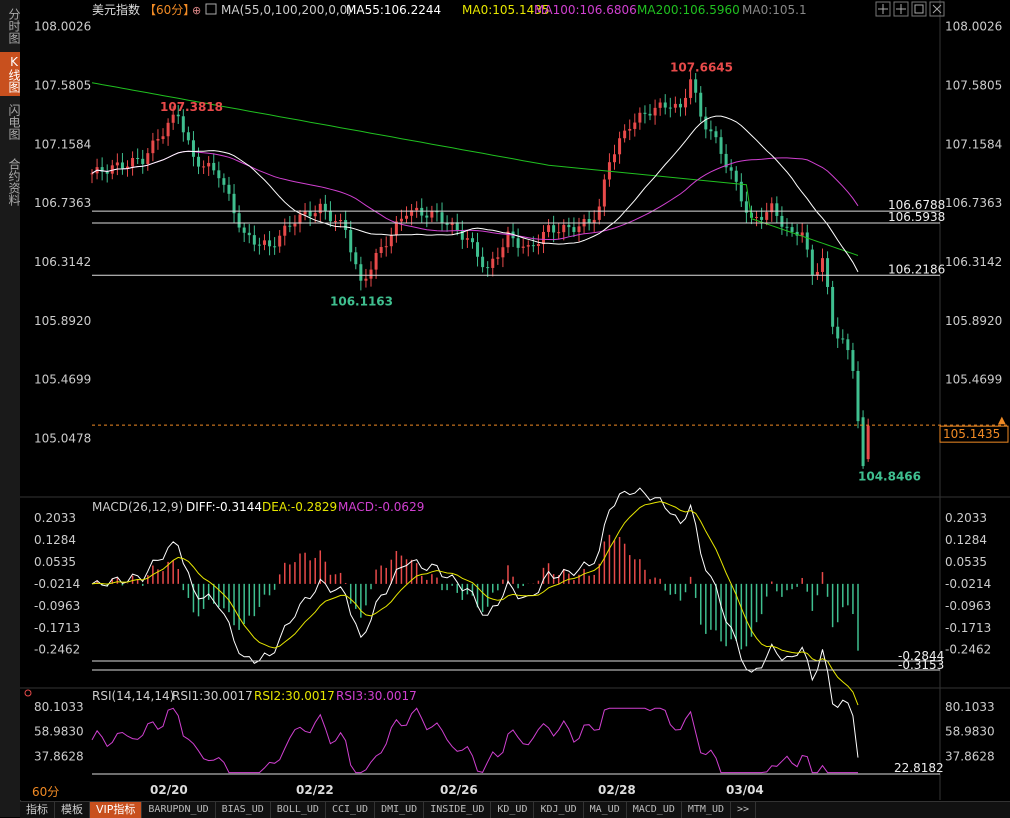  Describe the element at coordinates (458, 810) in the screenshot. I see `bottom-tab-8: INSIDE_UD` at that location.